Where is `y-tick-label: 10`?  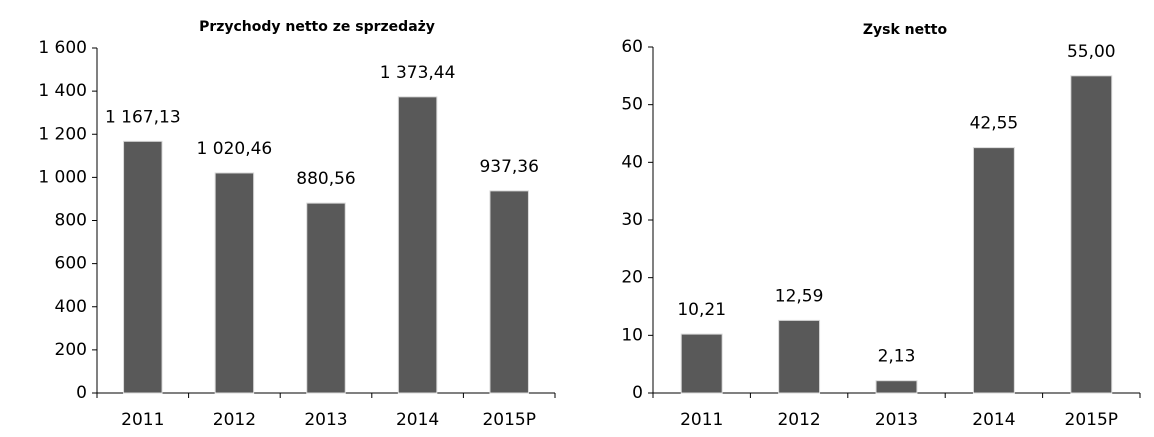 y-tick-label: 10 is located at coordinates (632, 335).